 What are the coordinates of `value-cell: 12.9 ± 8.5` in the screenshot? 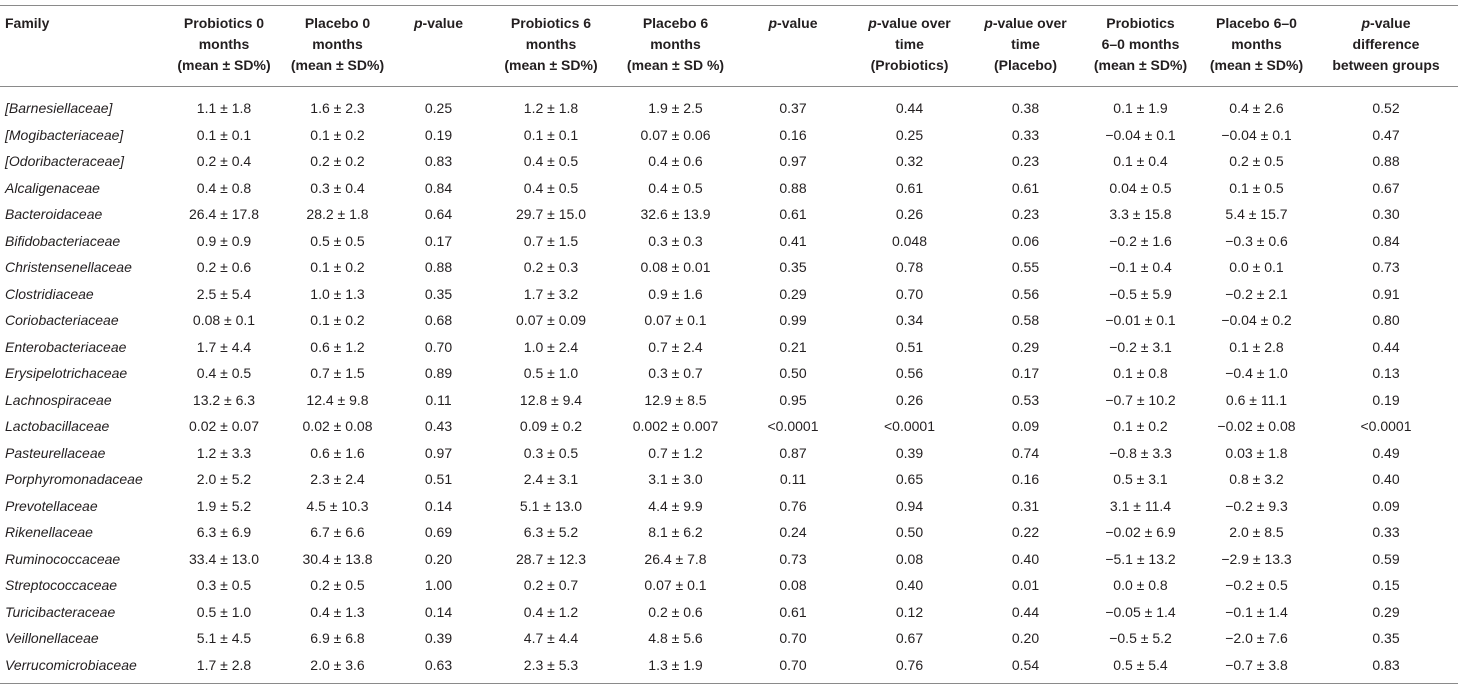 It's located at (675, 399).